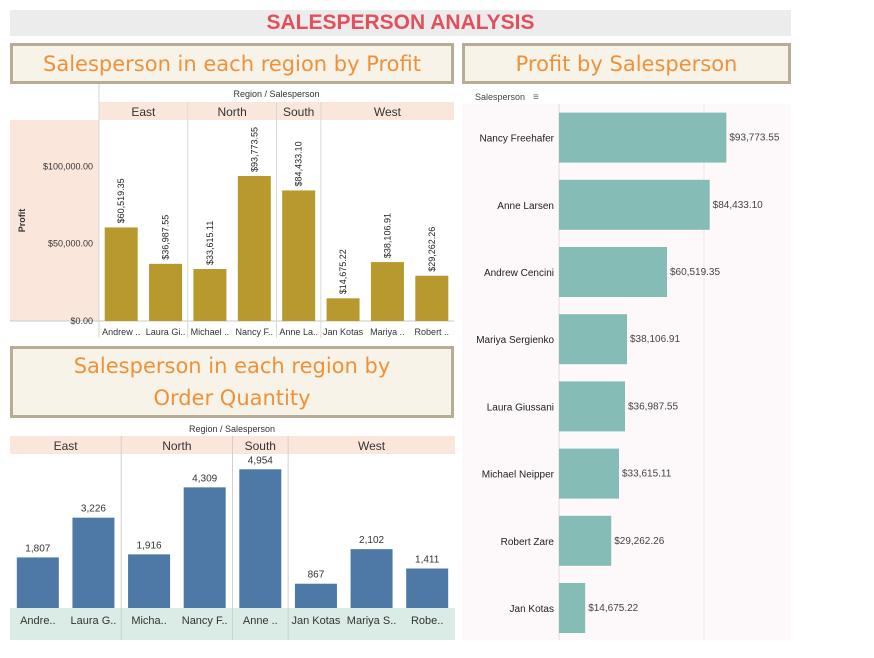  I want to click on x-tick-label: Michael .., so click(210, 332).